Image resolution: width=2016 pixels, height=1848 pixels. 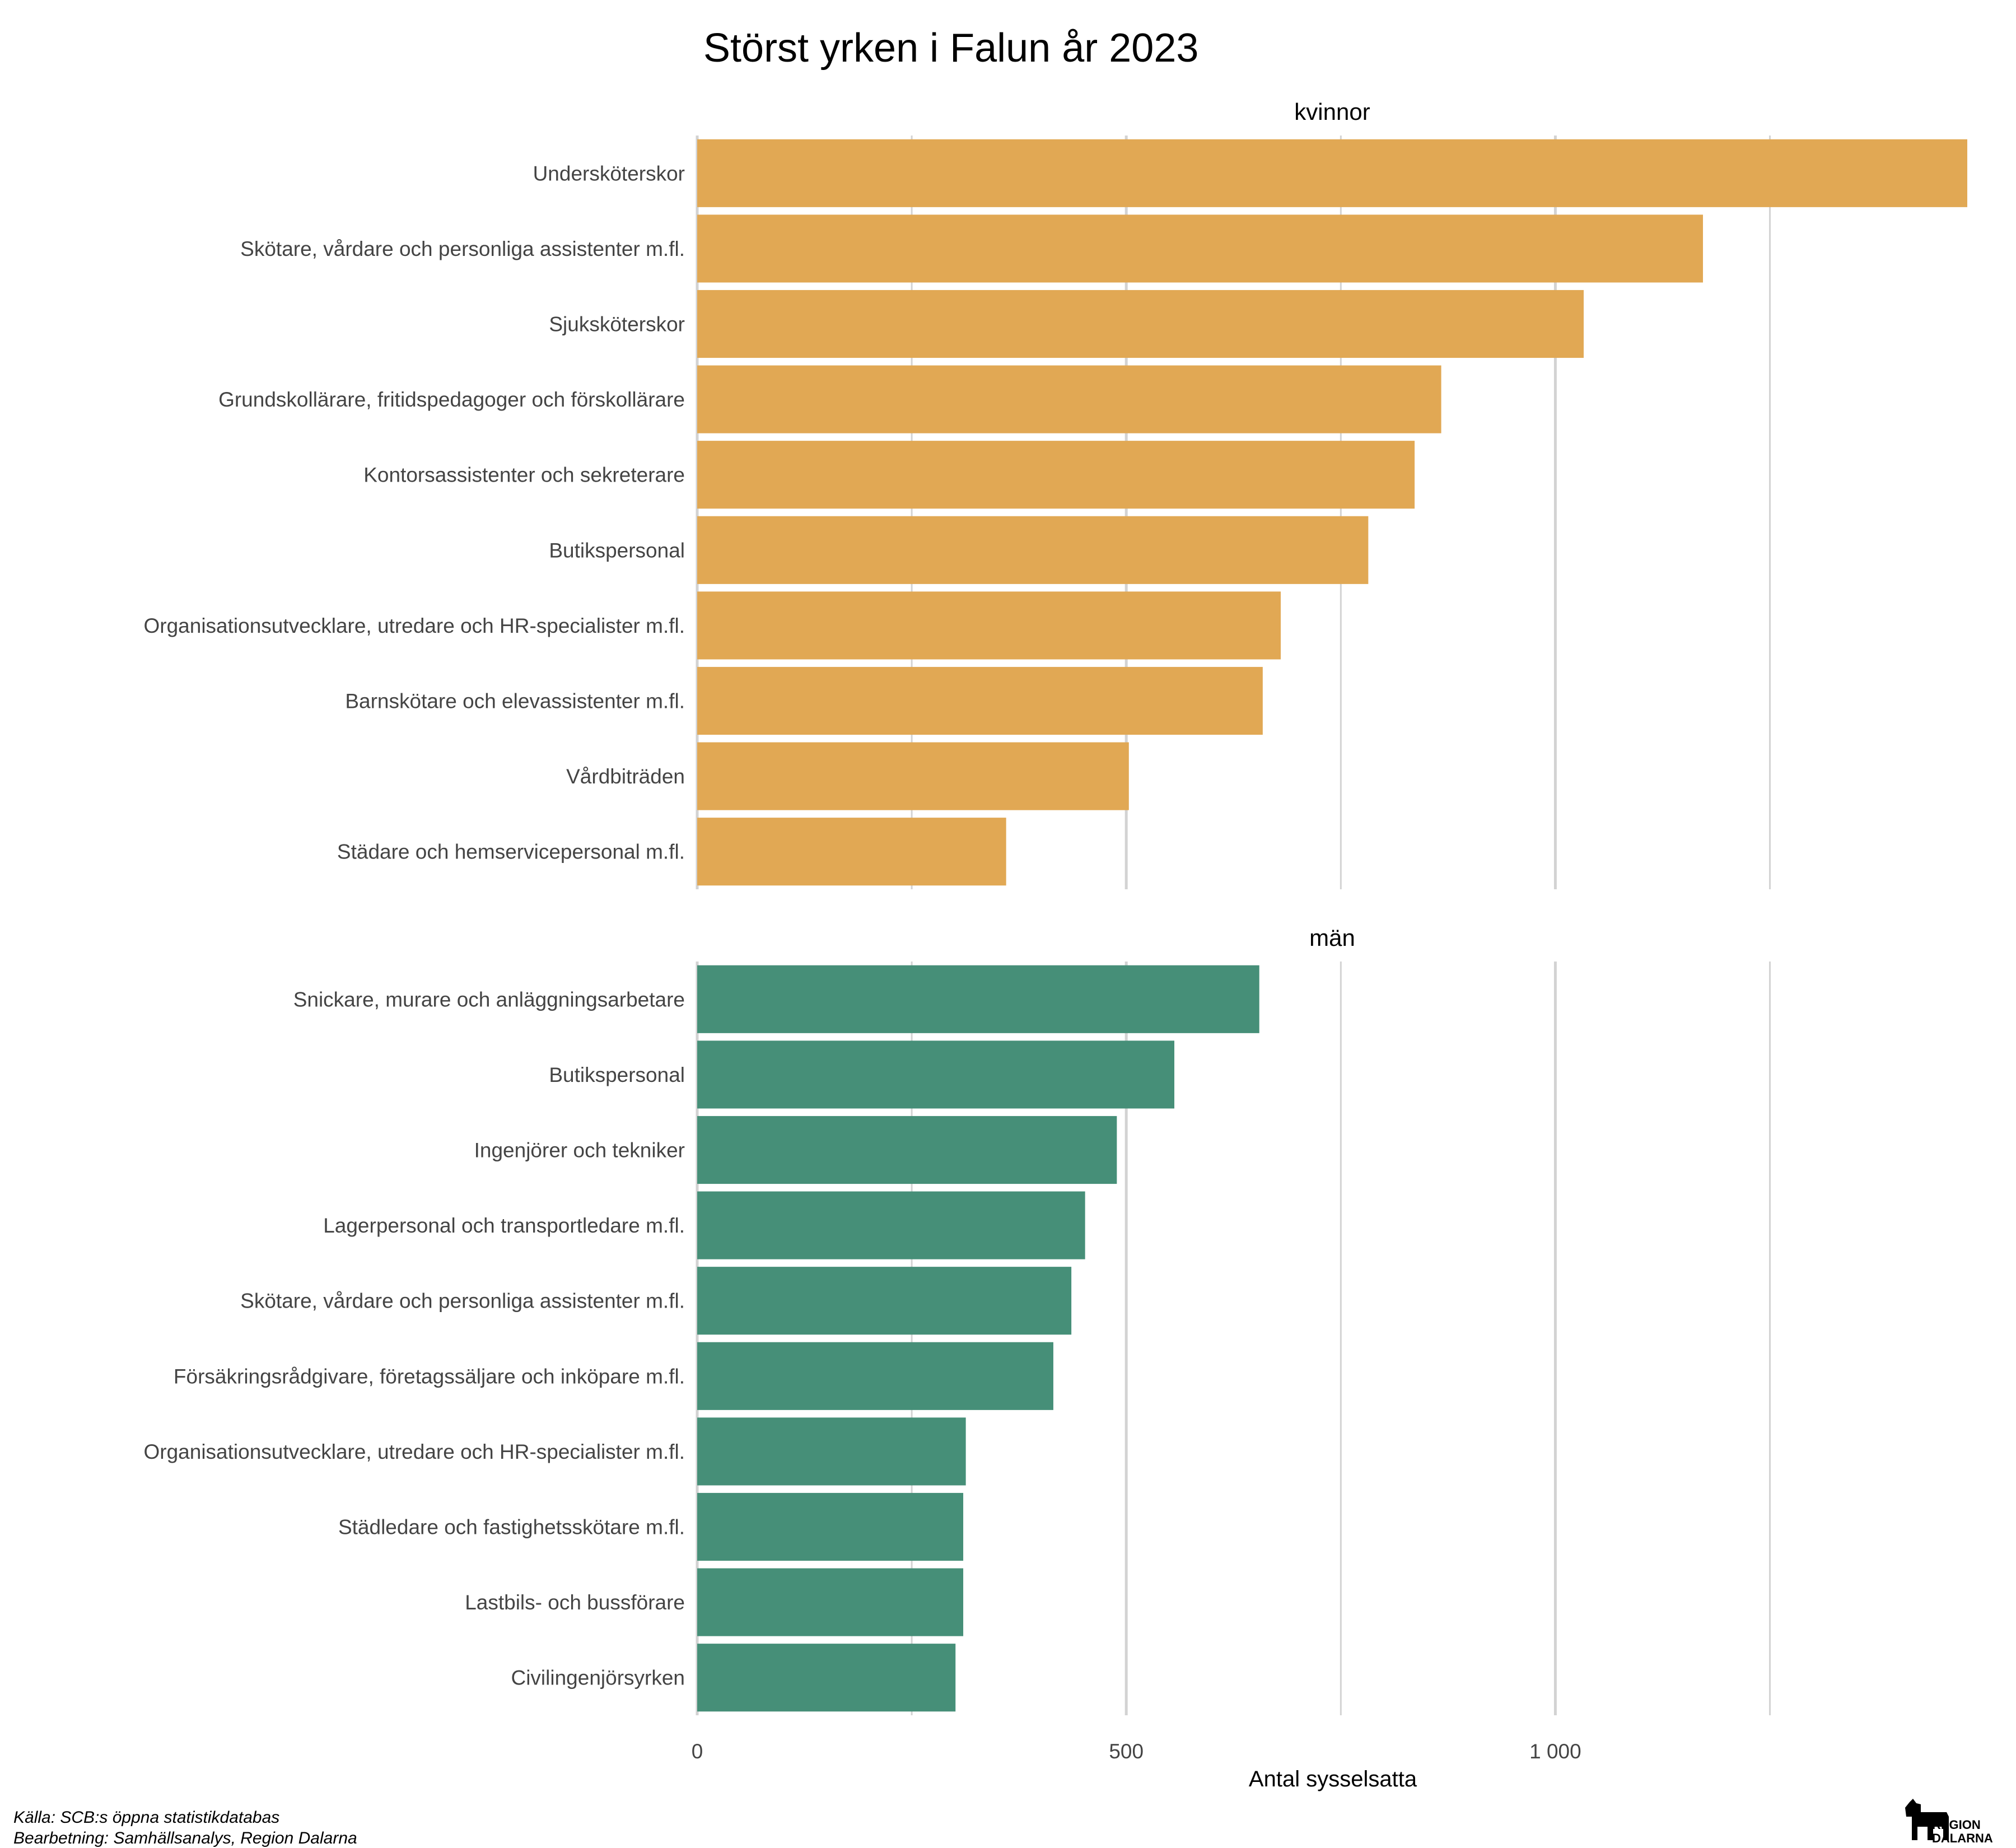 I want to click on logo-line-2: DALARNA, so click(x=1963, y=1838).